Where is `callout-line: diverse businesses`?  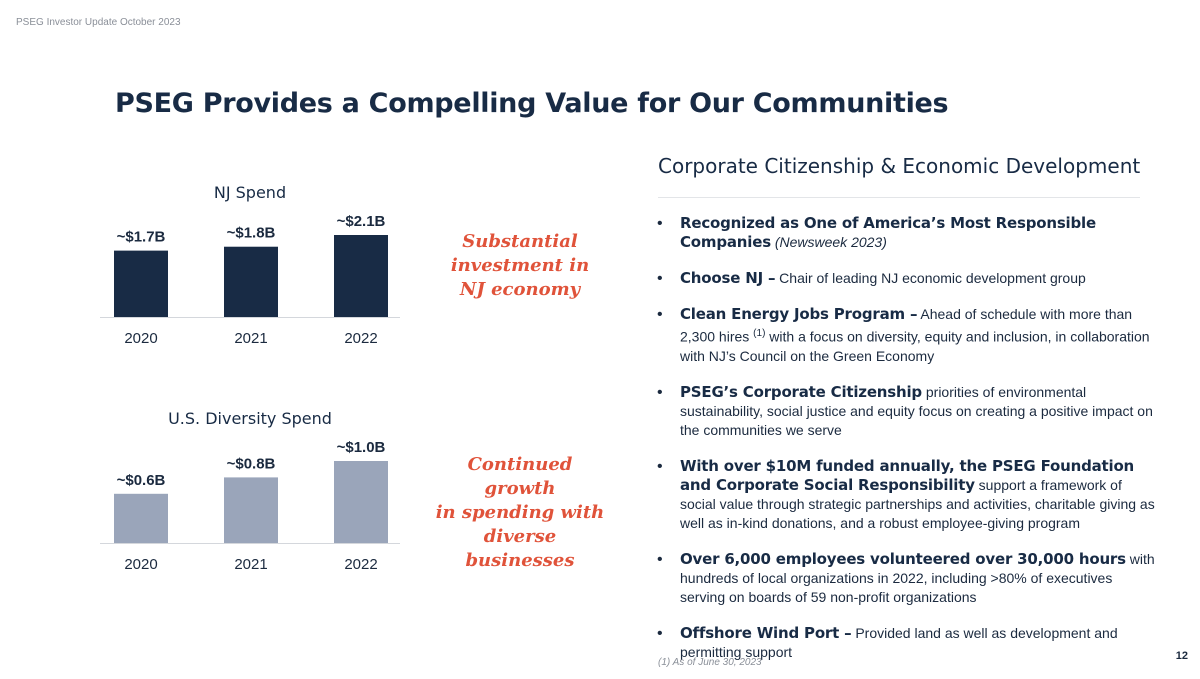
callout-line: diverse businesses is located at coordinates (520, 548).